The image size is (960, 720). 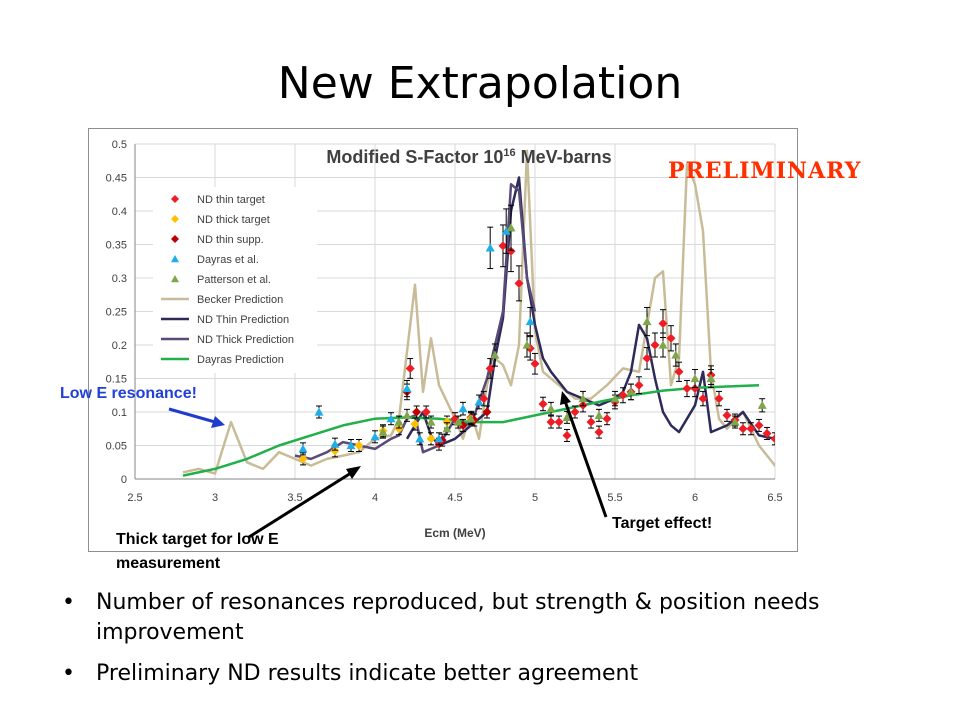 What do you see at coordinates (233, 220) in the screenshot?
I see `legend-label: ND thick target` at bounding box center [233, 220].